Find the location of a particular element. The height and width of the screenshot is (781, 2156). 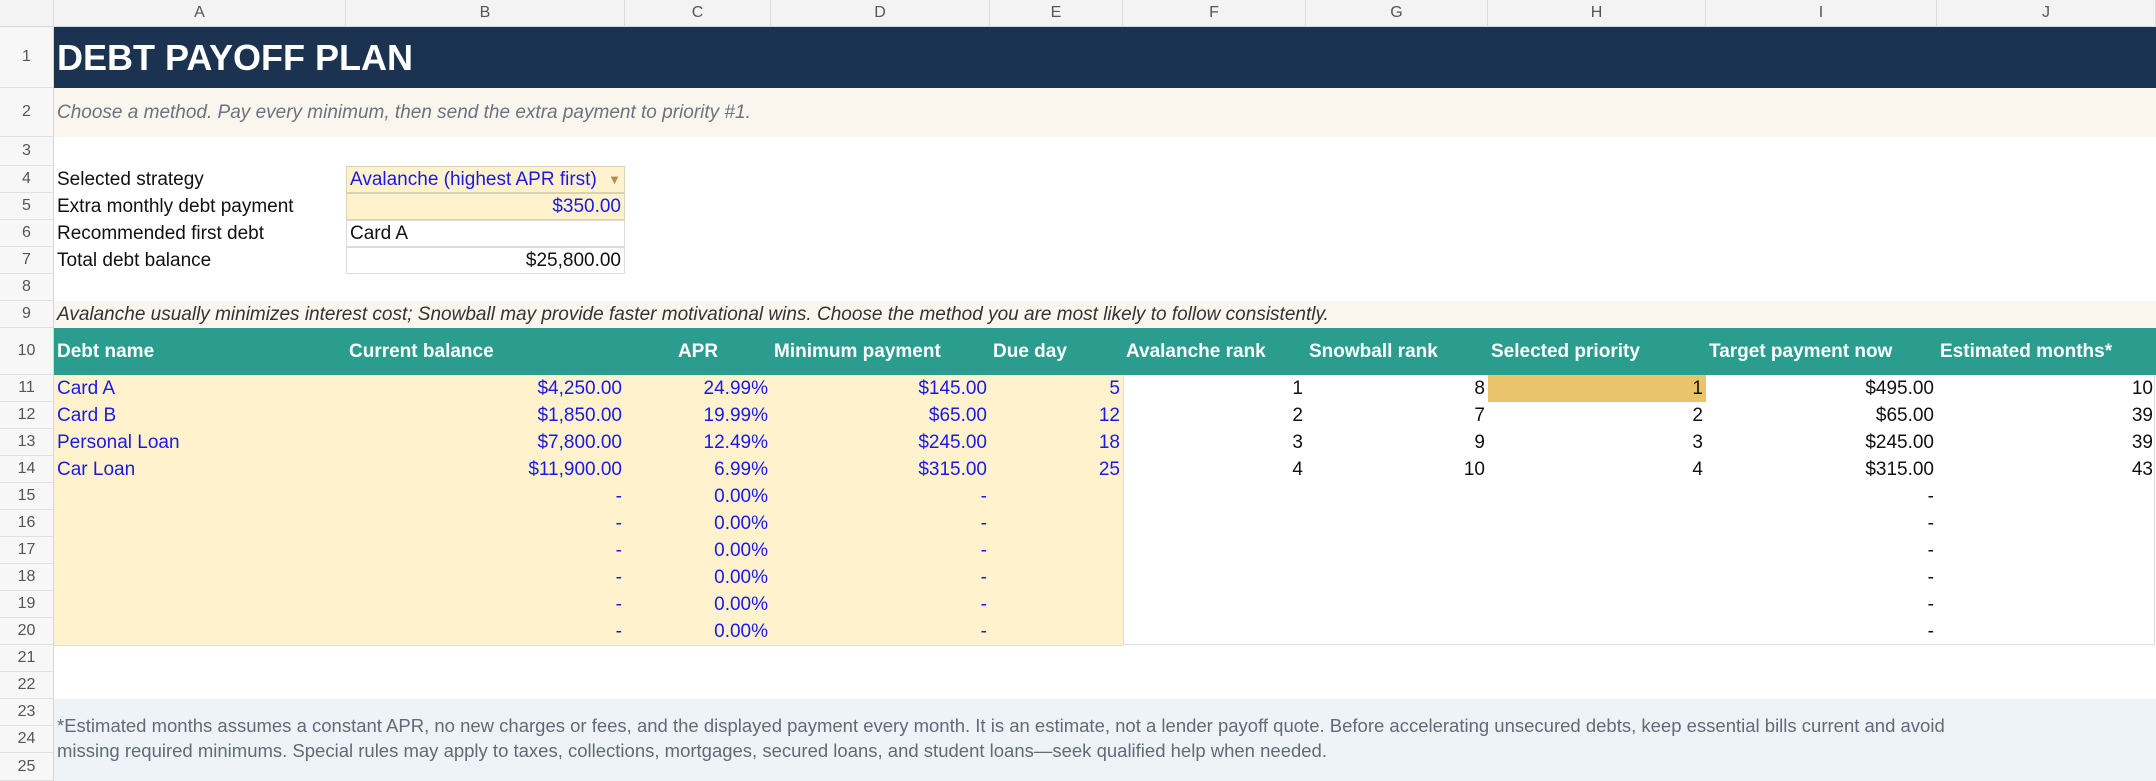

column-header: C is located at coordinates (698, 13).